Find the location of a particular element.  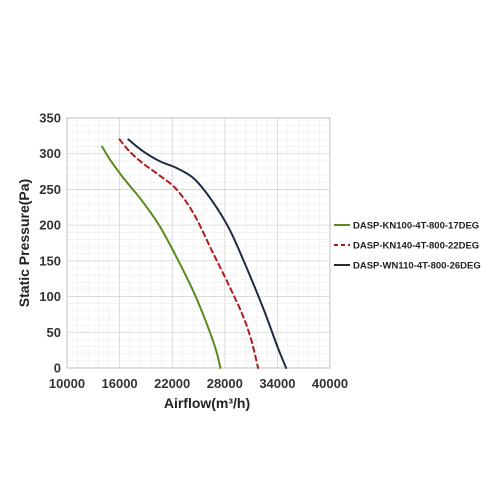

legend-label-1: DASP-KN100-4T-800-17DEG is located at coordinates (416, 226).